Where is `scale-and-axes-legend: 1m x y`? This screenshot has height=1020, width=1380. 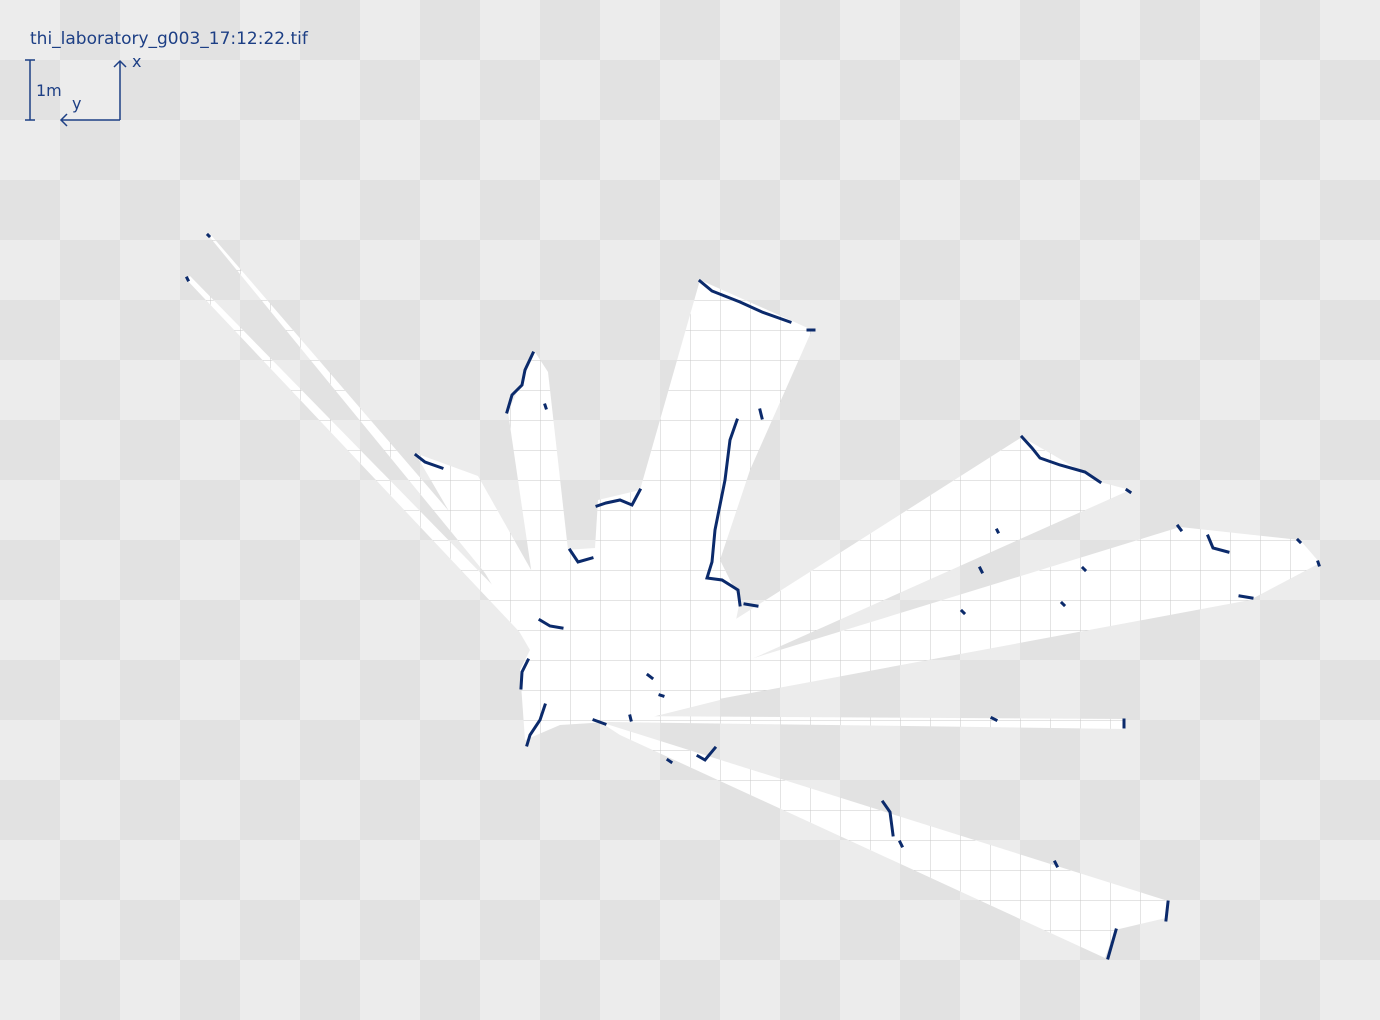 scale-and-axes-legend: 1m x y is located at coordinates (90, 92).